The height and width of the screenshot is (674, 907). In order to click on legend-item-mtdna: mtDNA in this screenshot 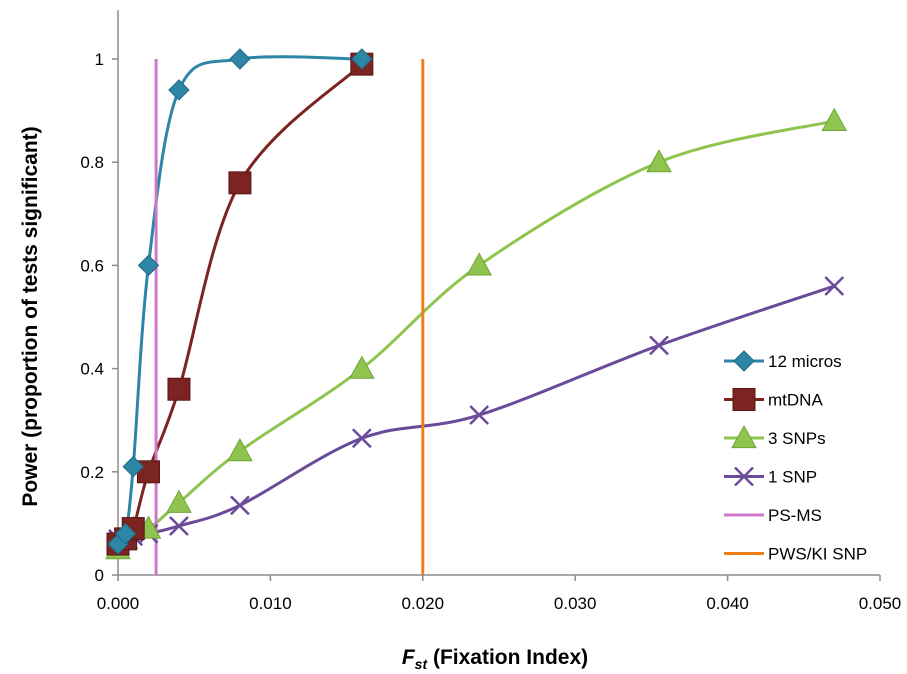, I will do `click(773, 399)`.